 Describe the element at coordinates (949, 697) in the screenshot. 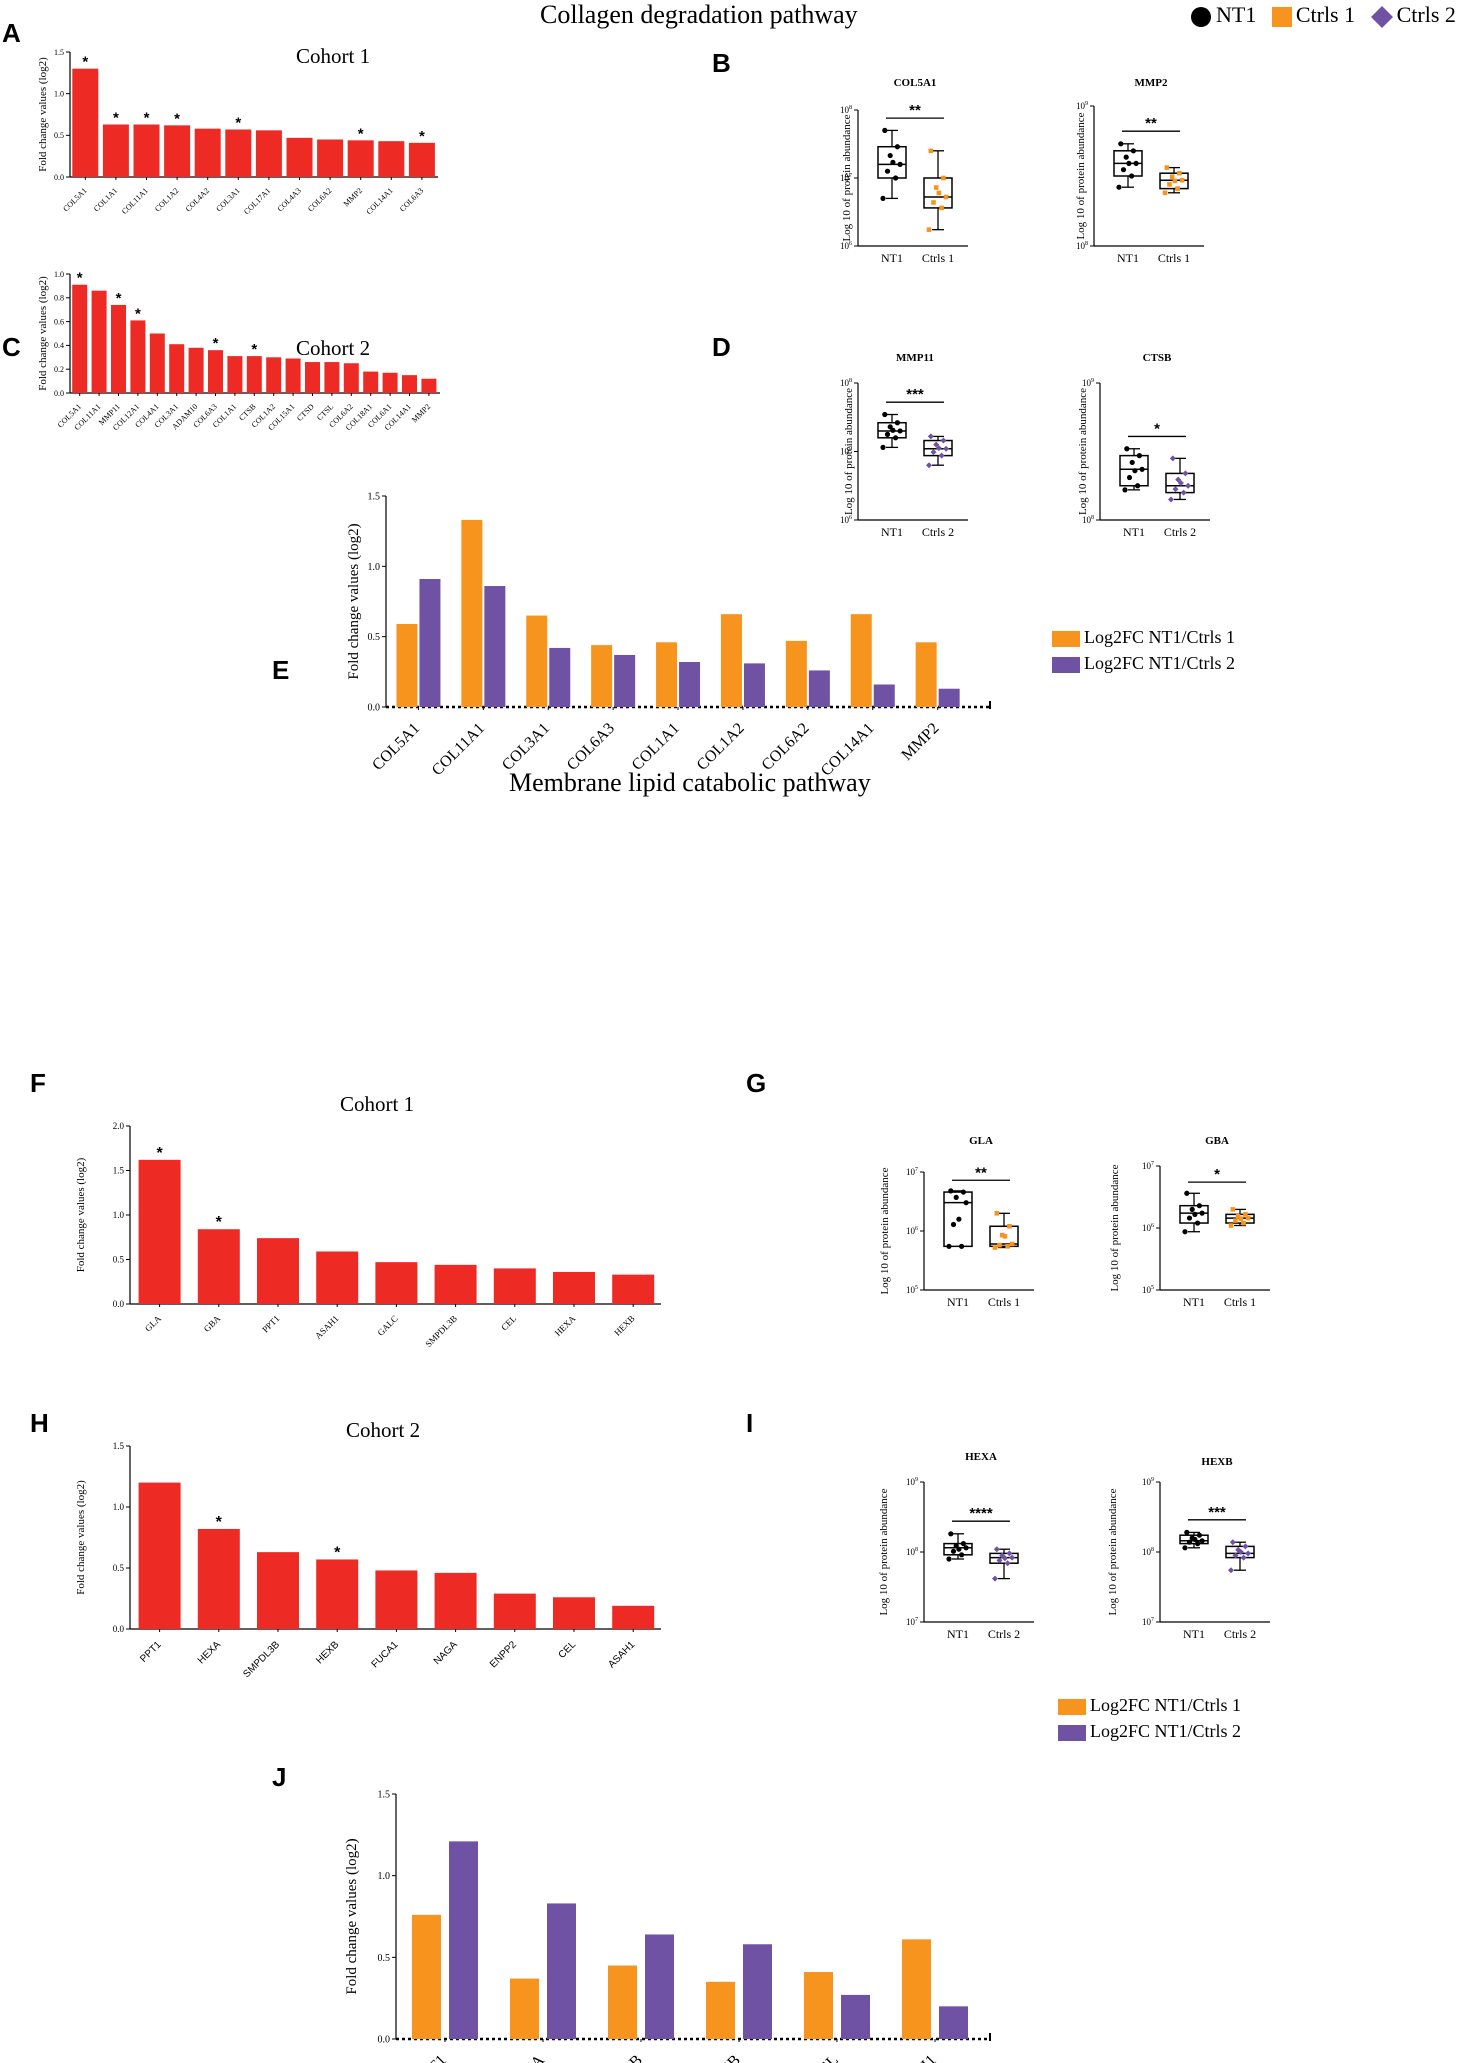

I see `bar-mmp2-s2` at that location.